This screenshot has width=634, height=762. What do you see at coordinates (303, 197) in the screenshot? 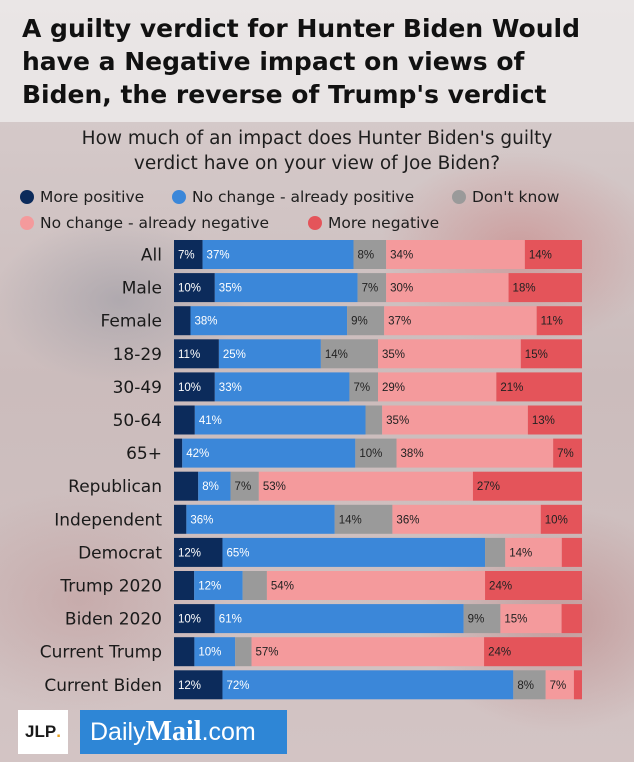
I see `legend-label: No change - already positive` at bounding box center [303, 197].